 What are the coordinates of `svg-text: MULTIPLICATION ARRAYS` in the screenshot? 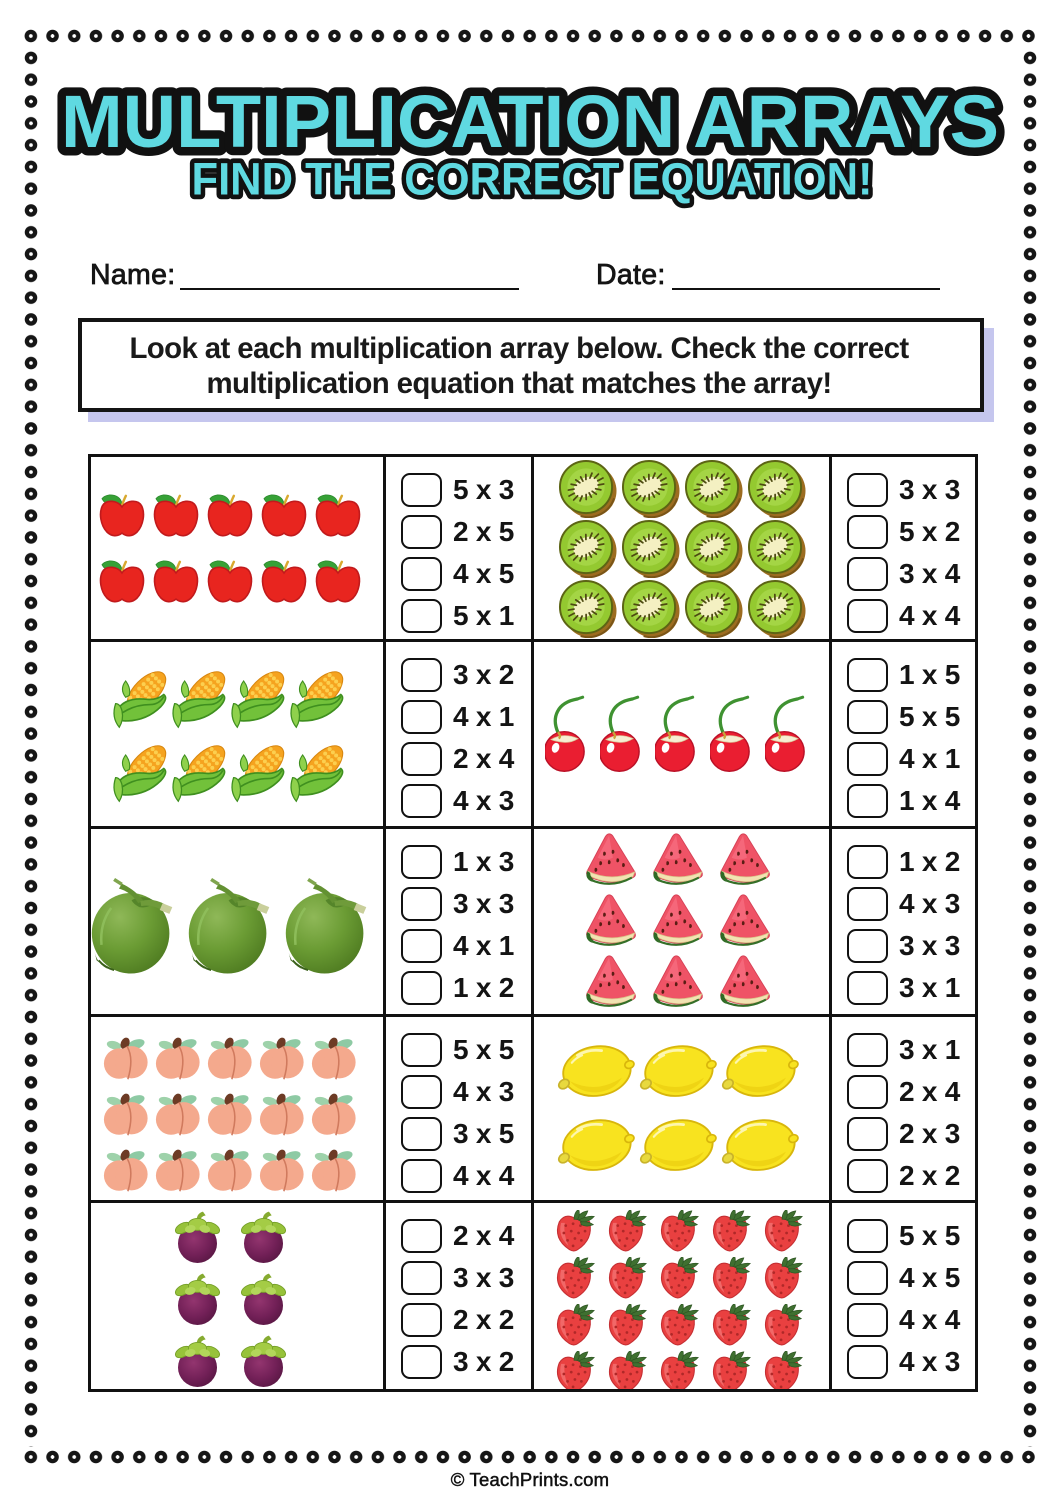 It's located at (530, 121).